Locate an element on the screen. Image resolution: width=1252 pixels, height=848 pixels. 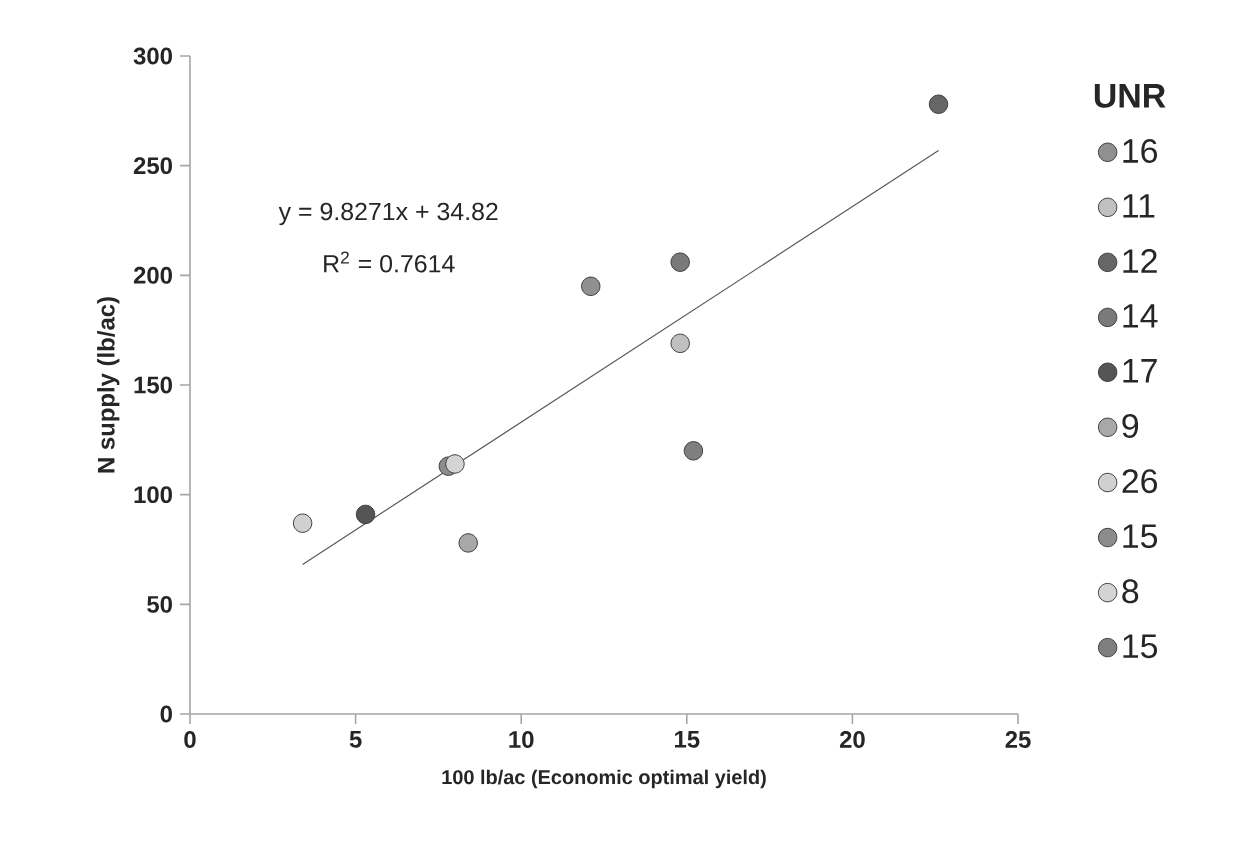
y-tick-label: 100 is located at coordinates (153, 495).